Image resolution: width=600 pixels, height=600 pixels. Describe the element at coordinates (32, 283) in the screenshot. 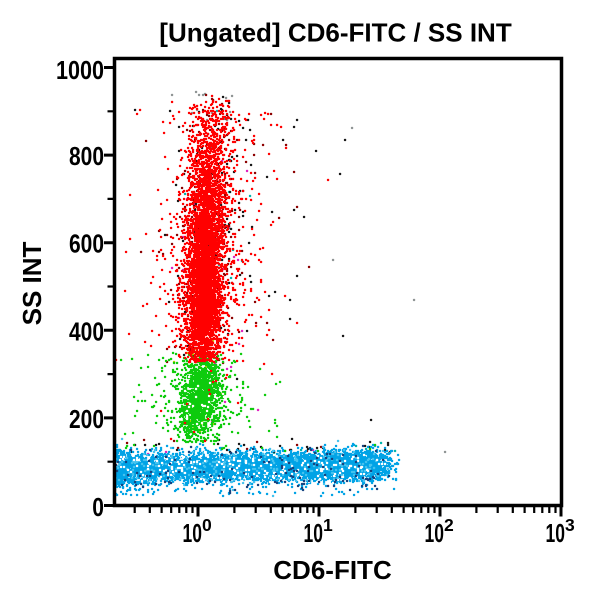

I see `svg-text: SS INT` at that location.